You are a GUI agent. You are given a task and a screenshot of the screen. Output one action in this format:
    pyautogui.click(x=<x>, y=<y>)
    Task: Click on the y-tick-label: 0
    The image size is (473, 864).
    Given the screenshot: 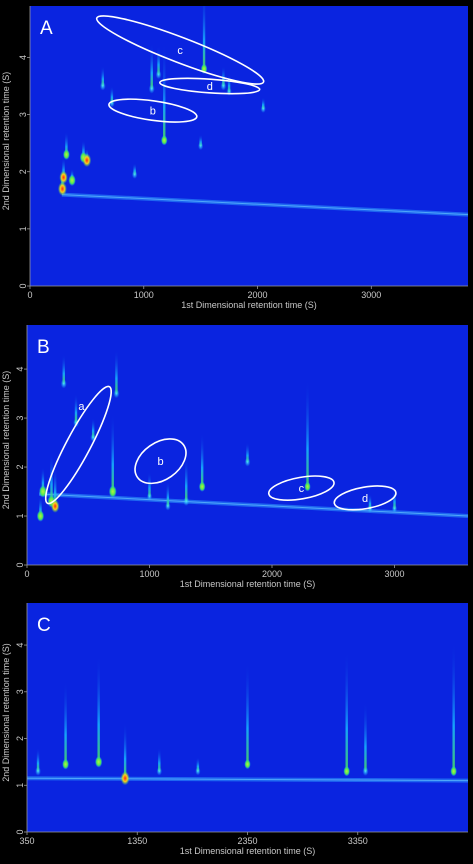 What is the action you would take?
    pyautogui.click(x=23, y=285)
    